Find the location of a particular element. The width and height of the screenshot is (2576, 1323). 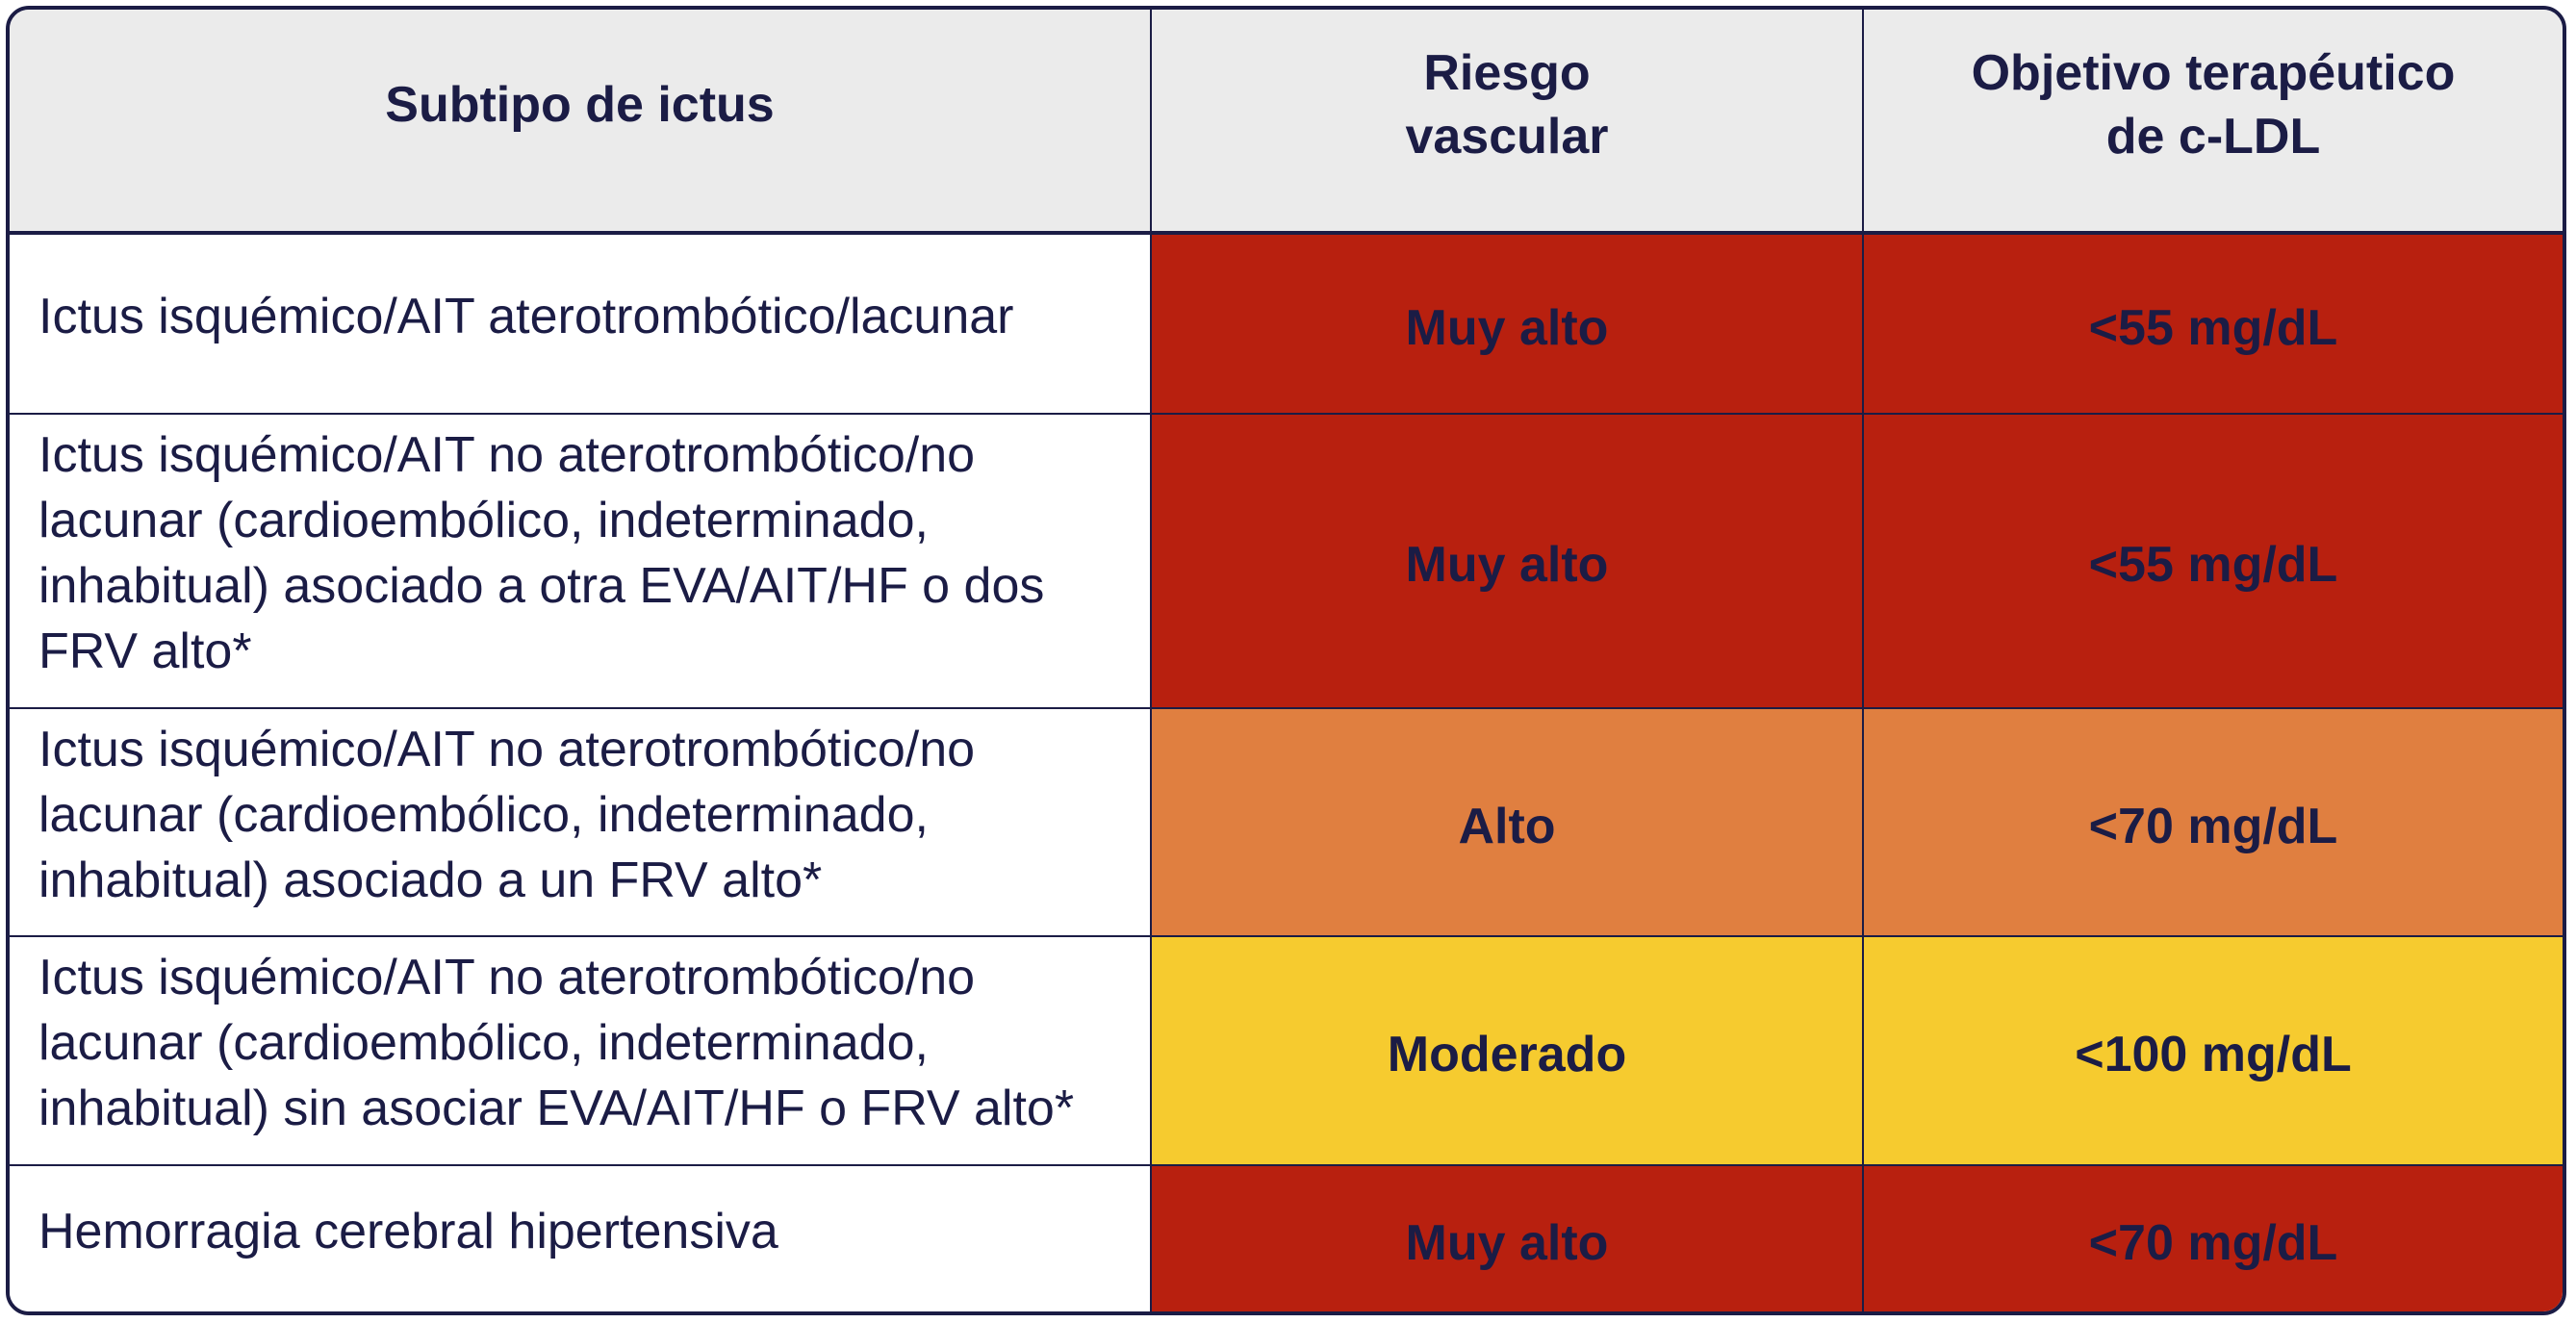

header-risk: Riesgo vascular is located at coordinates (1507, 122).